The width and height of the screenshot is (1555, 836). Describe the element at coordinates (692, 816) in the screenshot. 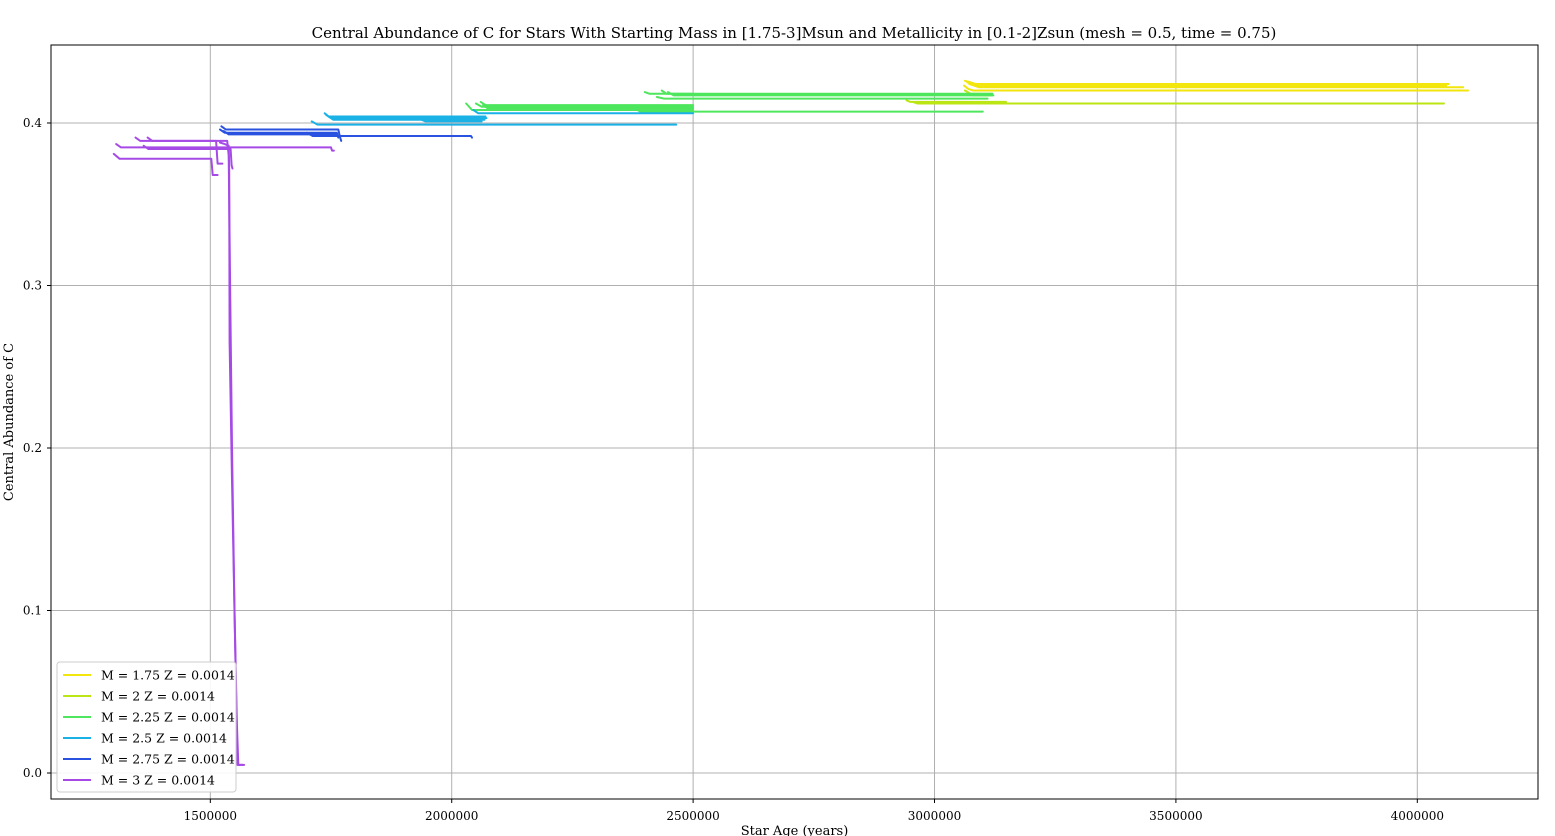

I see `x-tick-label: 2500000` at that location.